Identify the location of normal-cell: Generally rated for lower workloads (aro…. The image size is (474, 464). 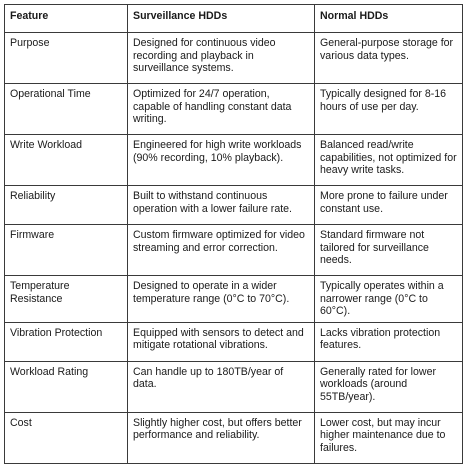
(388, 386).